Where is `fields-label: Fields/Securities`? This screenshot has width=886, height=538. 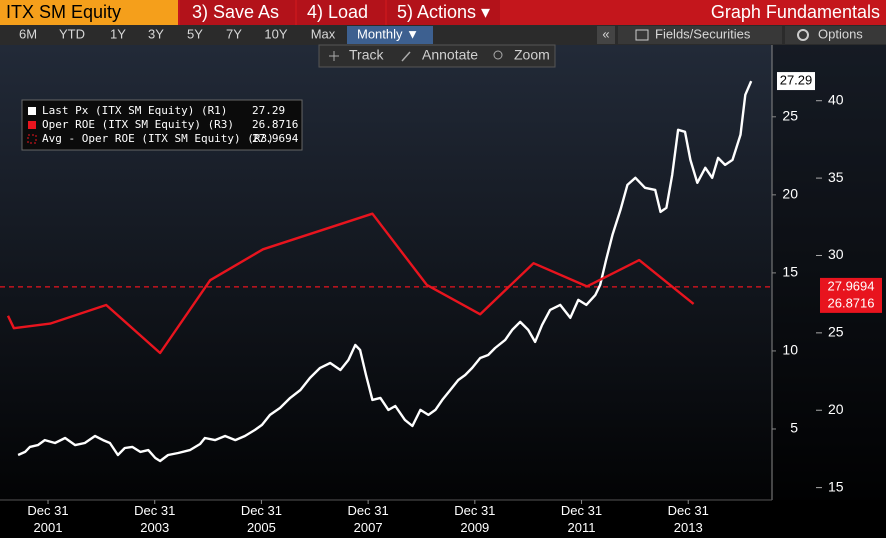 fields-label: Fields/Securities is located at coordinates (703, 33).